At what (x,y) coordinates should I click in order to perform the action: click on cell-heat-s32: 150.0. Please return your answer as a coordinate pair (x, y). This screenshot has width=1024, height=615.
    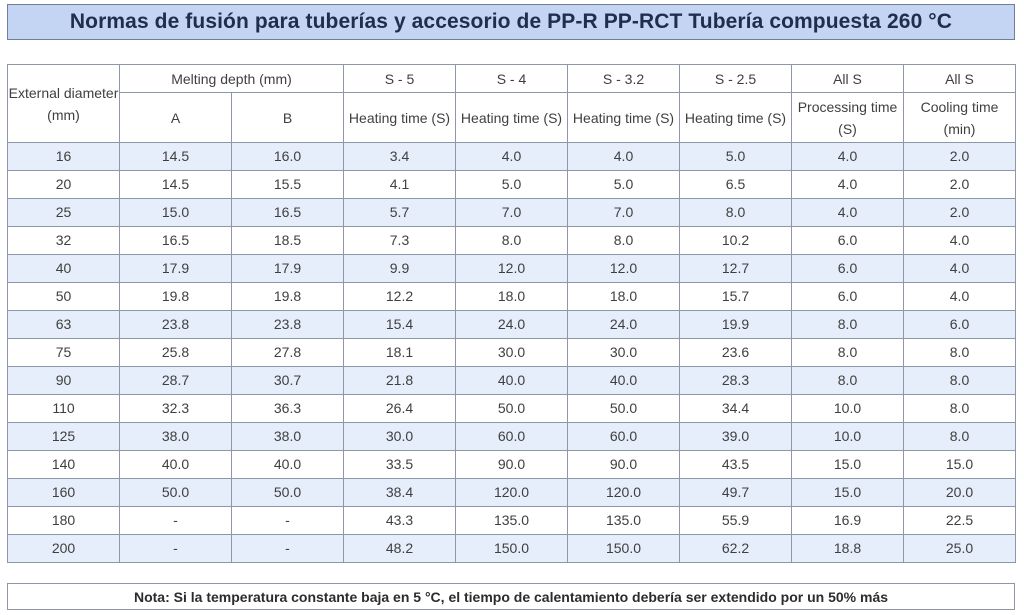
    Looking at the image, I should click on (623, 548).